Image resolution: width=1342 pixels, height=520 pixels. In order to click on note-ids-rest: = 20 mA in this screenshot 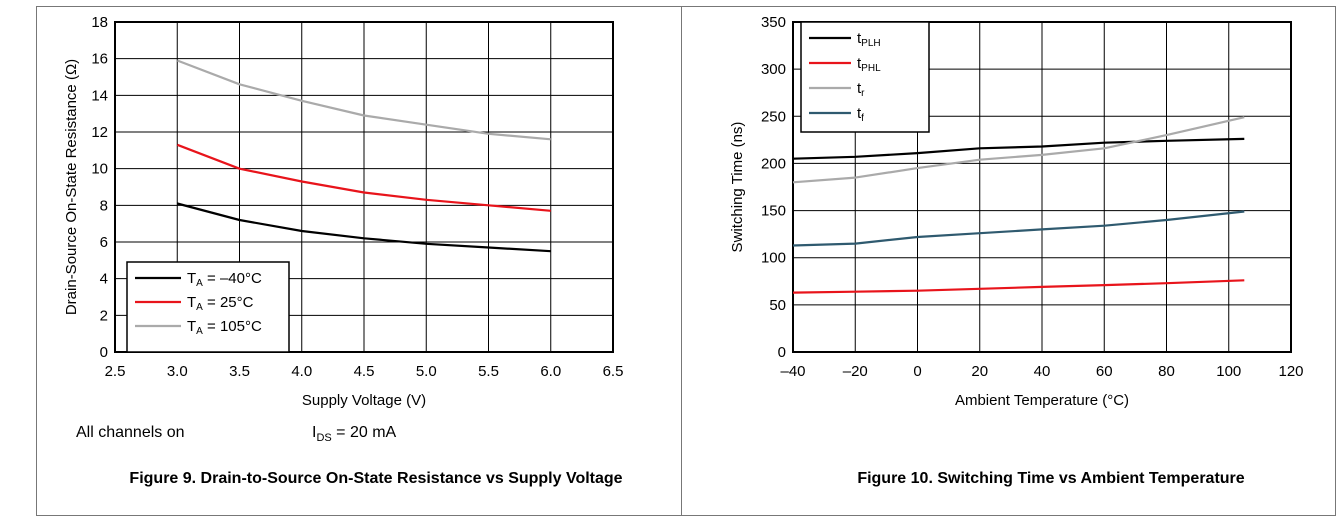, I will do `click(364, 432)`.